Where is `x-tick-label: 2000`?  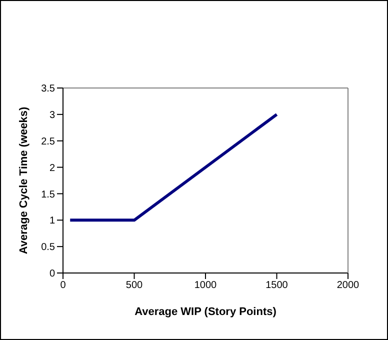
x-tick-label: 2000 is located at coordinates (348, 286).